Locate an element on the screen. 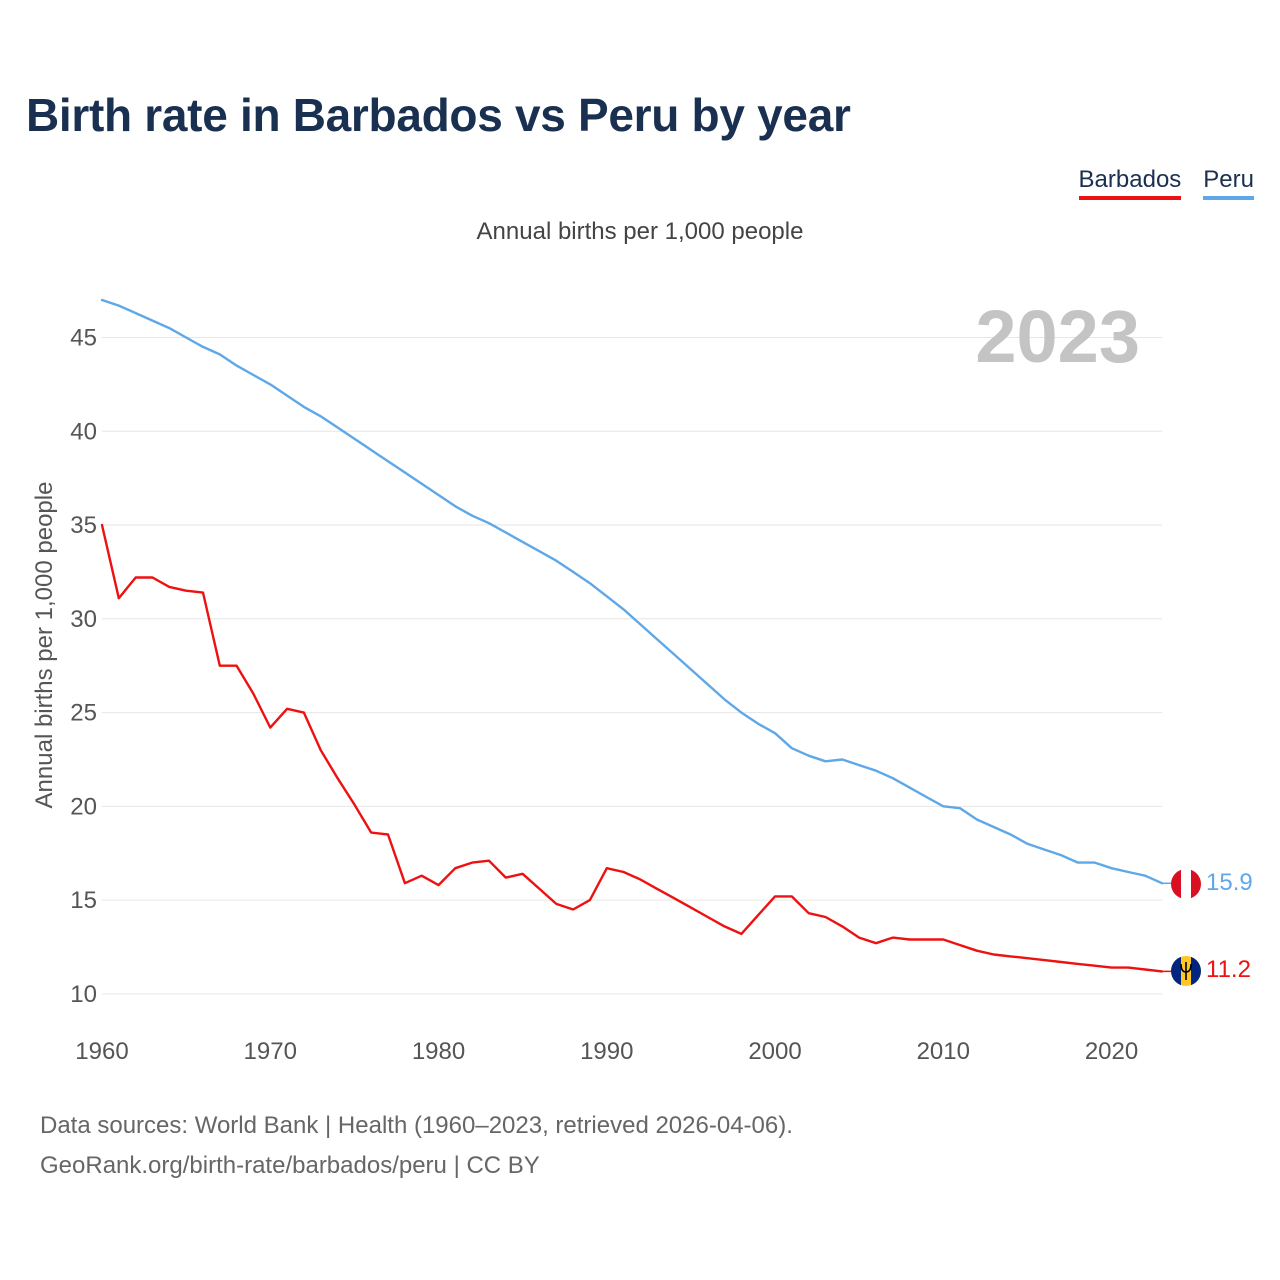 Image resolution: width=1280 pixels, height=1280 pixels. end-label-barbados: 11.2 is located at coordinates (1228, 969).